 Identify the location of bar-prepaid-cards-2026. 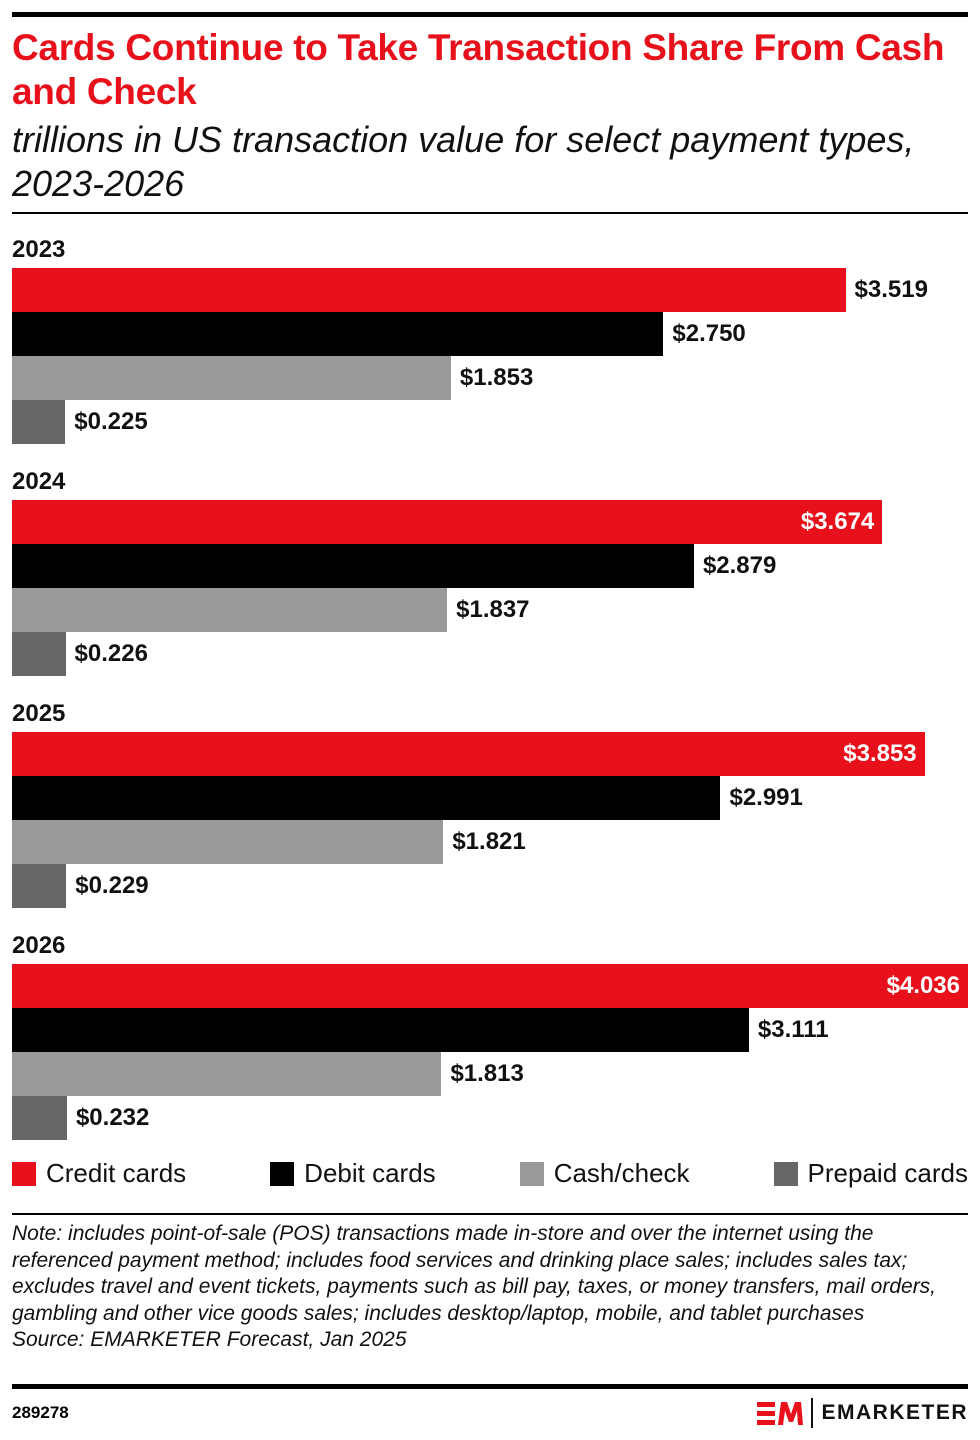
(39, 1118).